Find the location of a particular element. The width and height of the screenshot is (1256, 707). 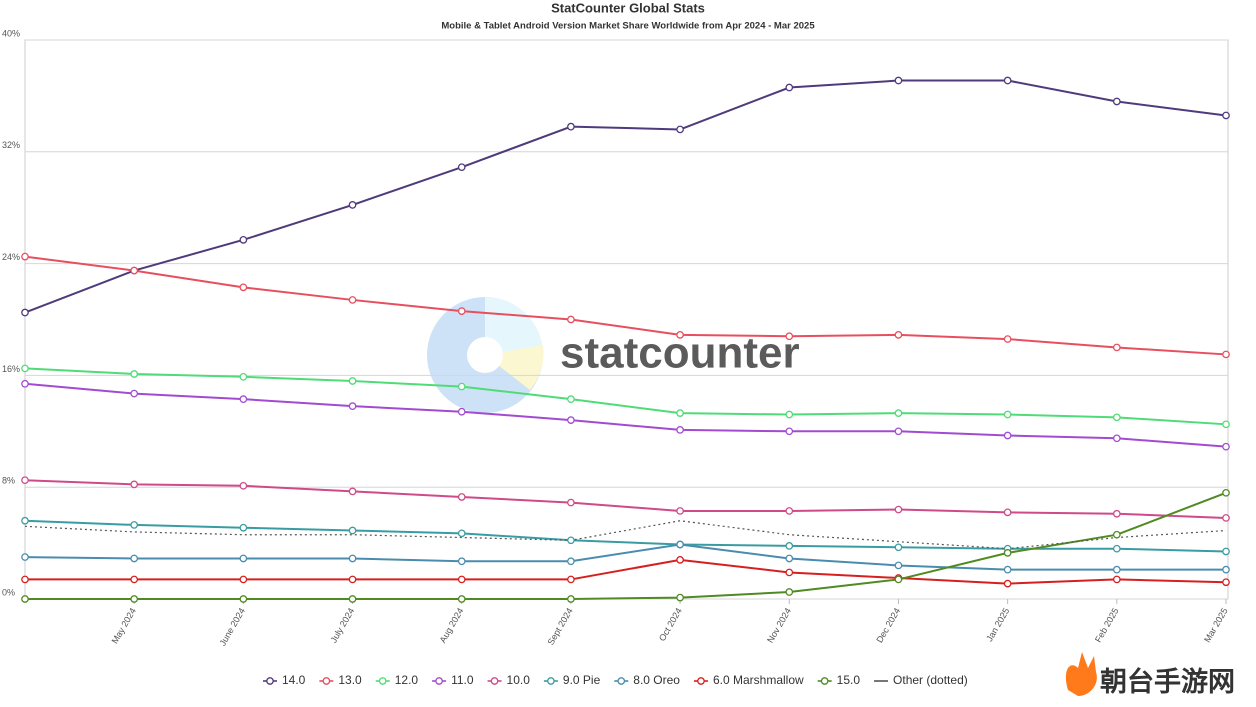

y-tick-label: 40% is located at coordinates (11, 33).